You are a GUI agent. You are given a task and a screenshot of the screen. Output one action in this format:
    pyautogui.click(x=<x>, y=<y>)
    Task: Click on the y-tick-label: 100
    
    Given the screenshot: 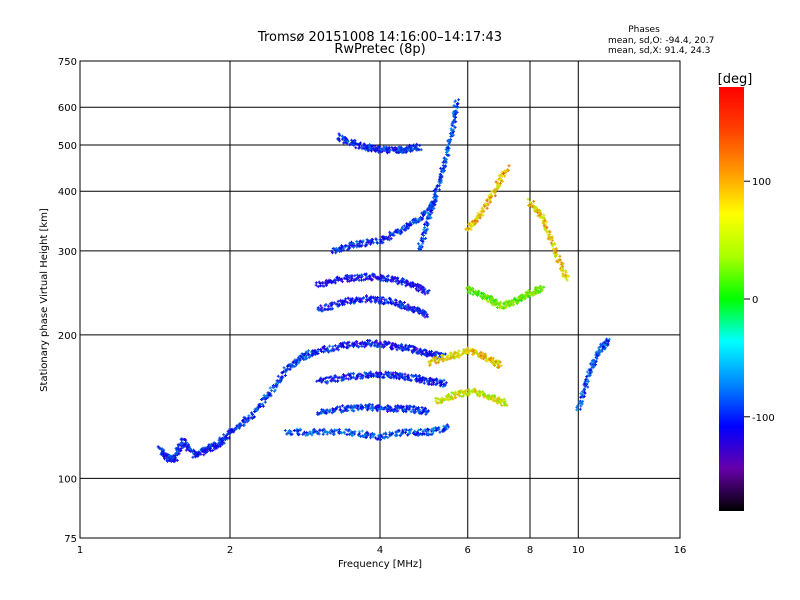 What is the action you would take?
    pyautogui.click(x=67, y=479)
    